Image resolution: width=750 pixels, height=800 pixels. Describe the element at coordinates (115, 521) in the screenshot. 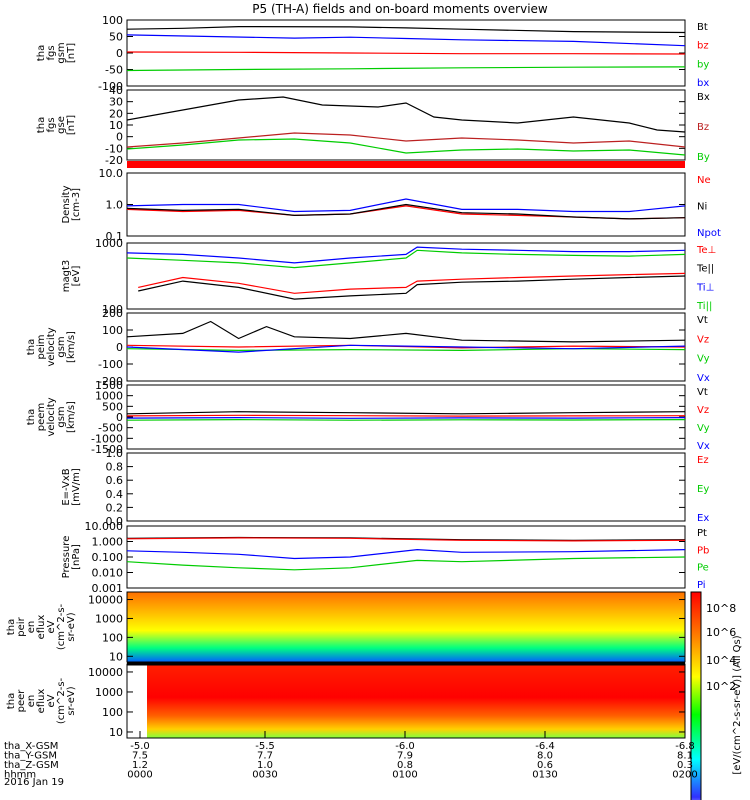

I see `y-tick-label: 0.0` at that location.